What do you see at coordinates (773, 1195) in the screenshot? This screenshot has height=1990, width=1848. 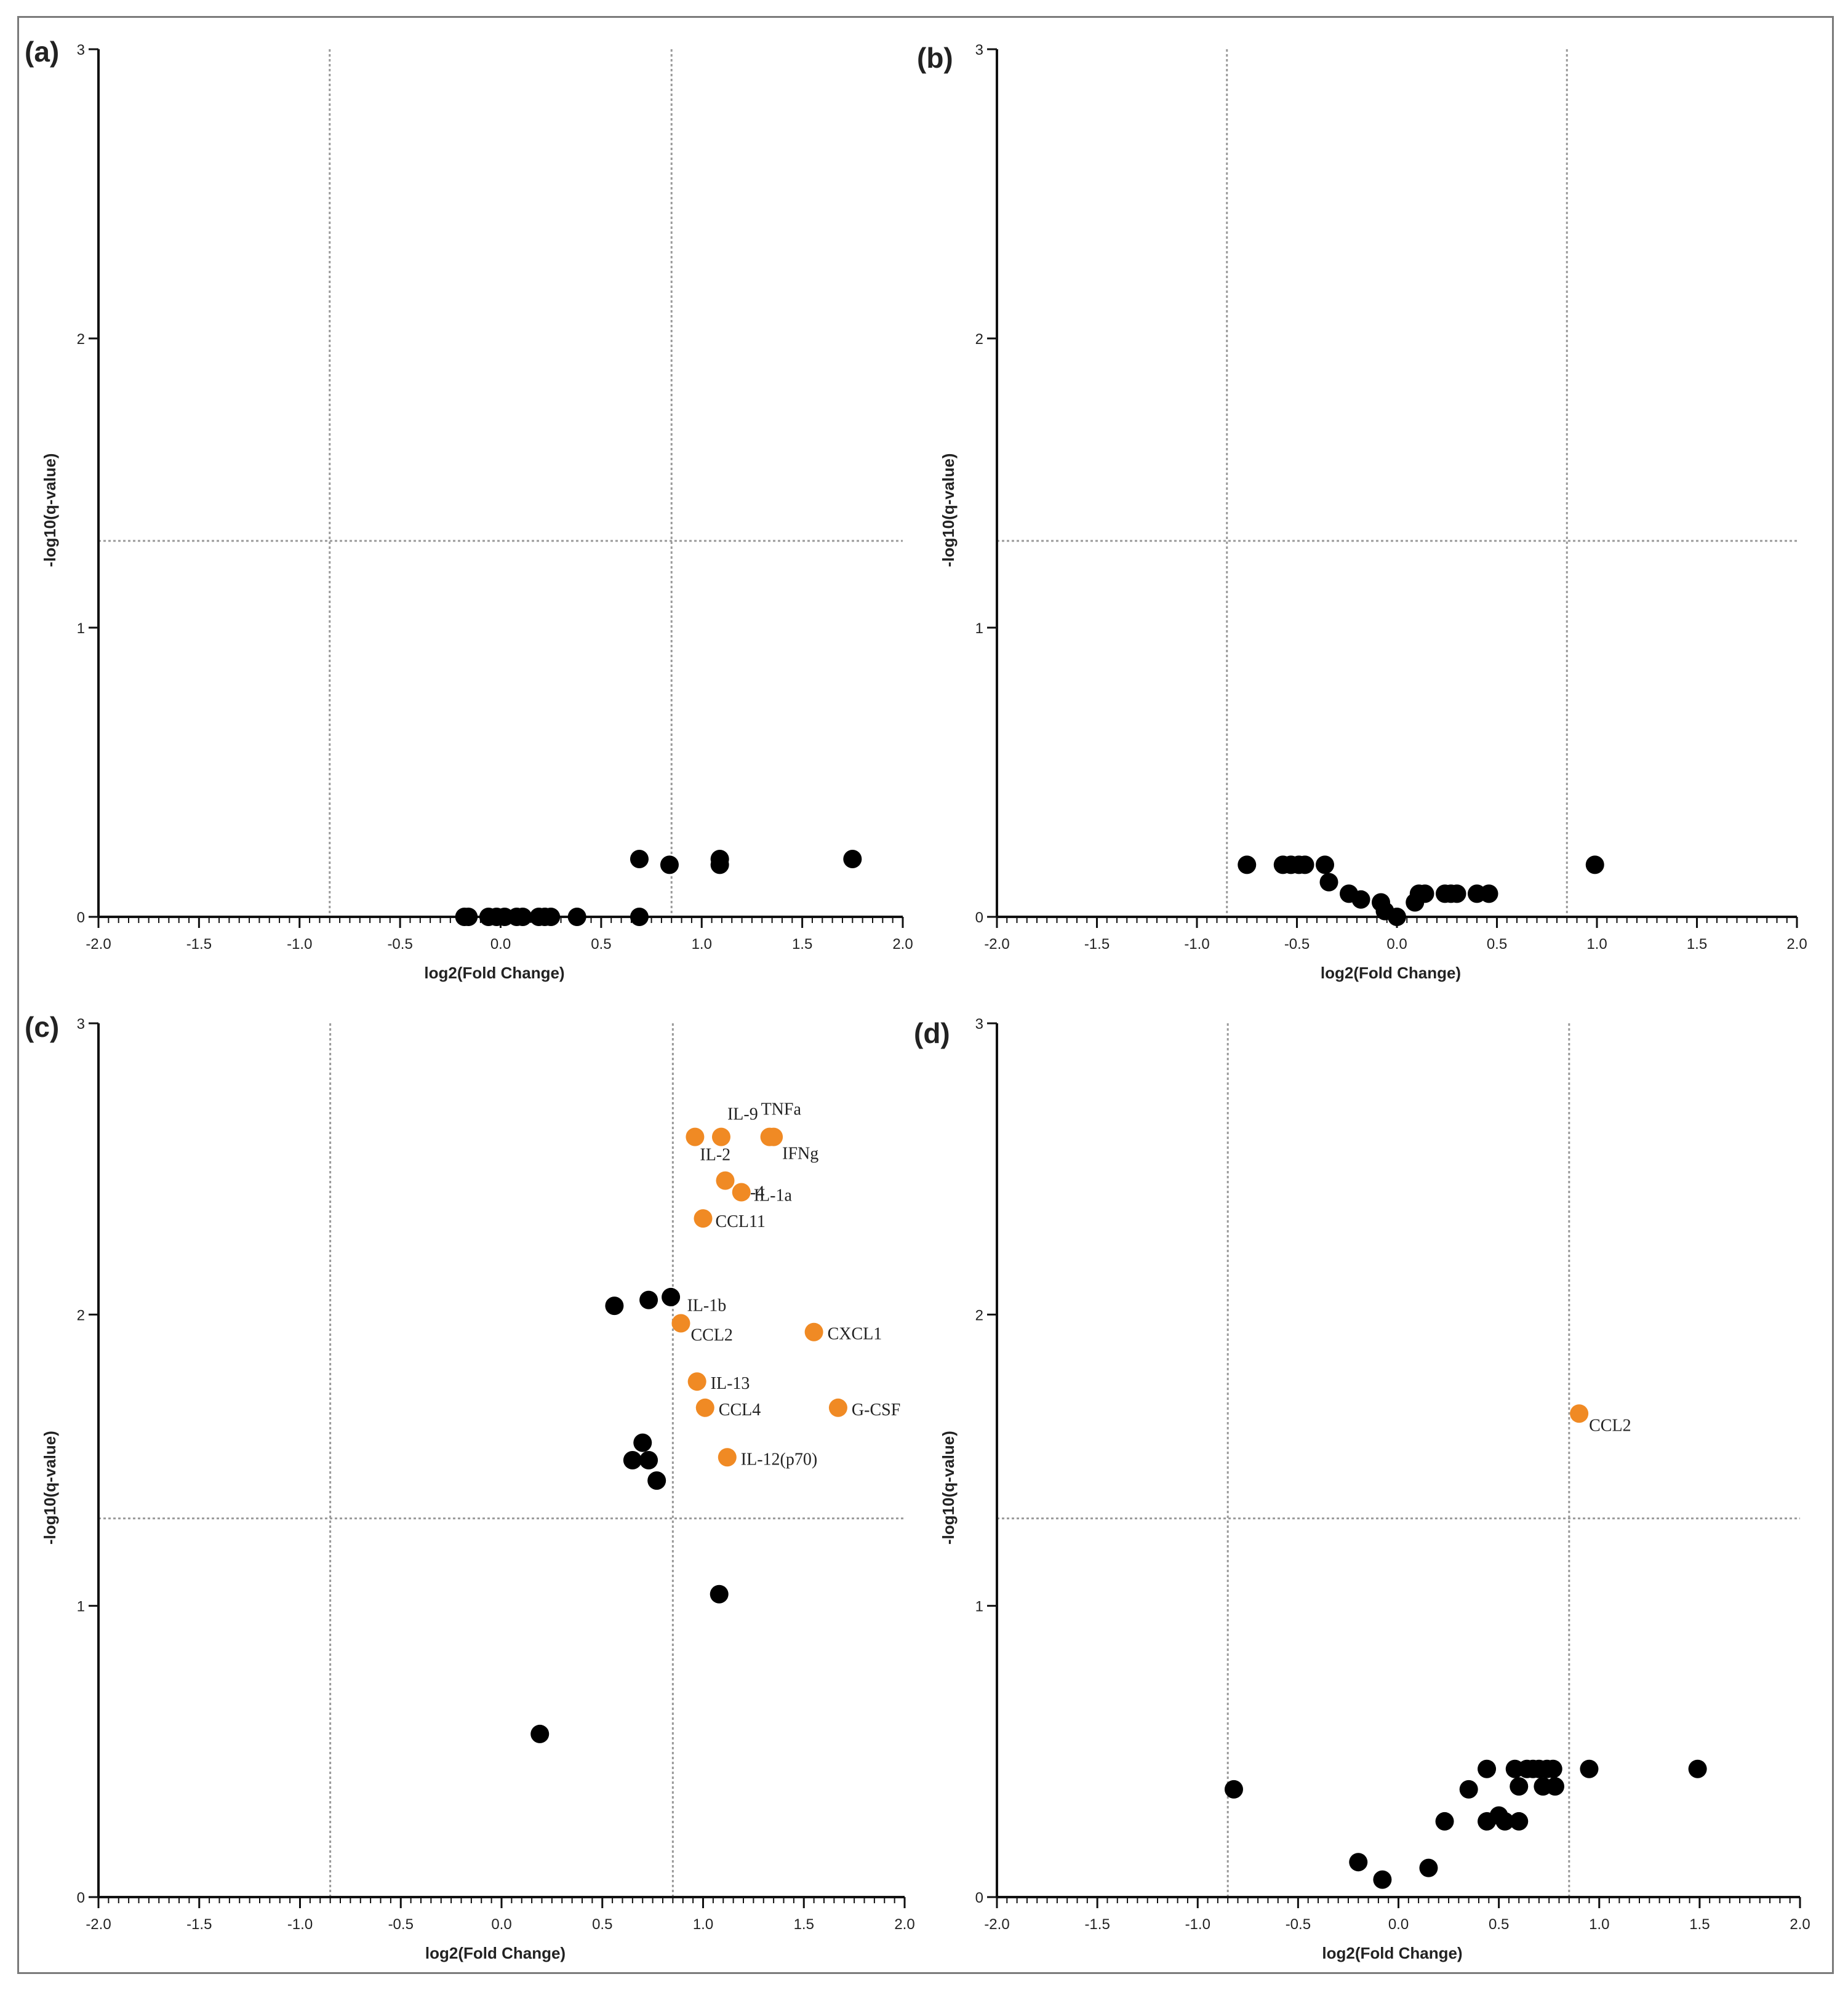 I see `point-label: IL-1a` at bounding box center [773, 1195].